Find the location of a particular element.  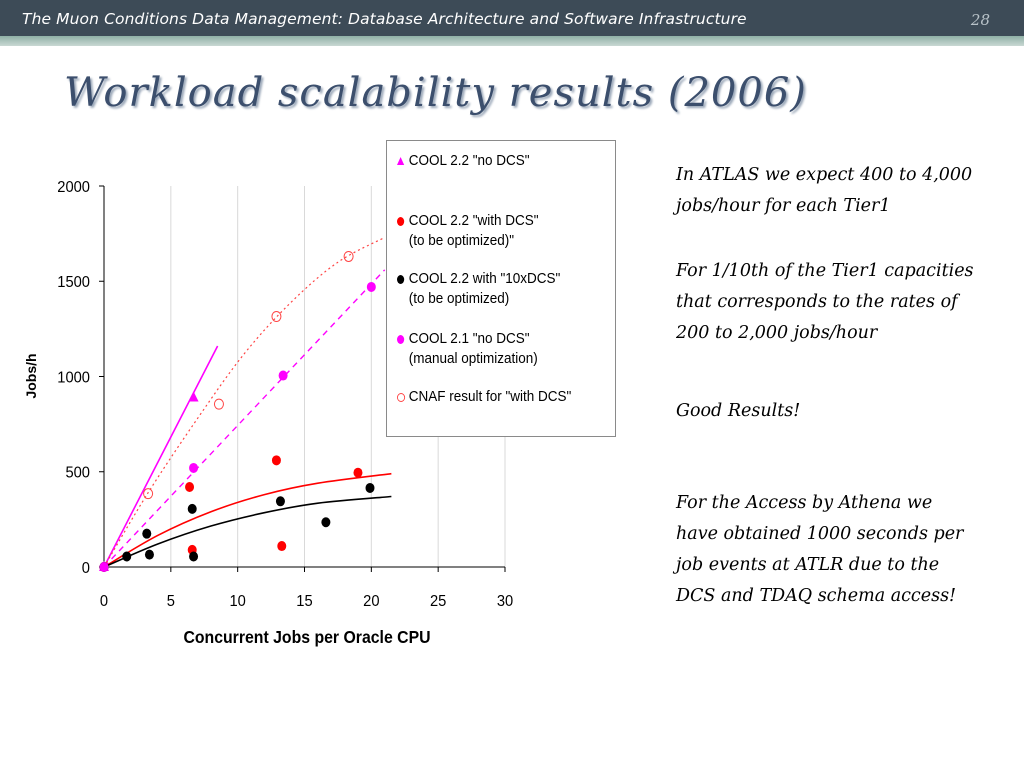

legend-label-line: COOL 2.2 "no DCS" is located at coordinates (469, 160).